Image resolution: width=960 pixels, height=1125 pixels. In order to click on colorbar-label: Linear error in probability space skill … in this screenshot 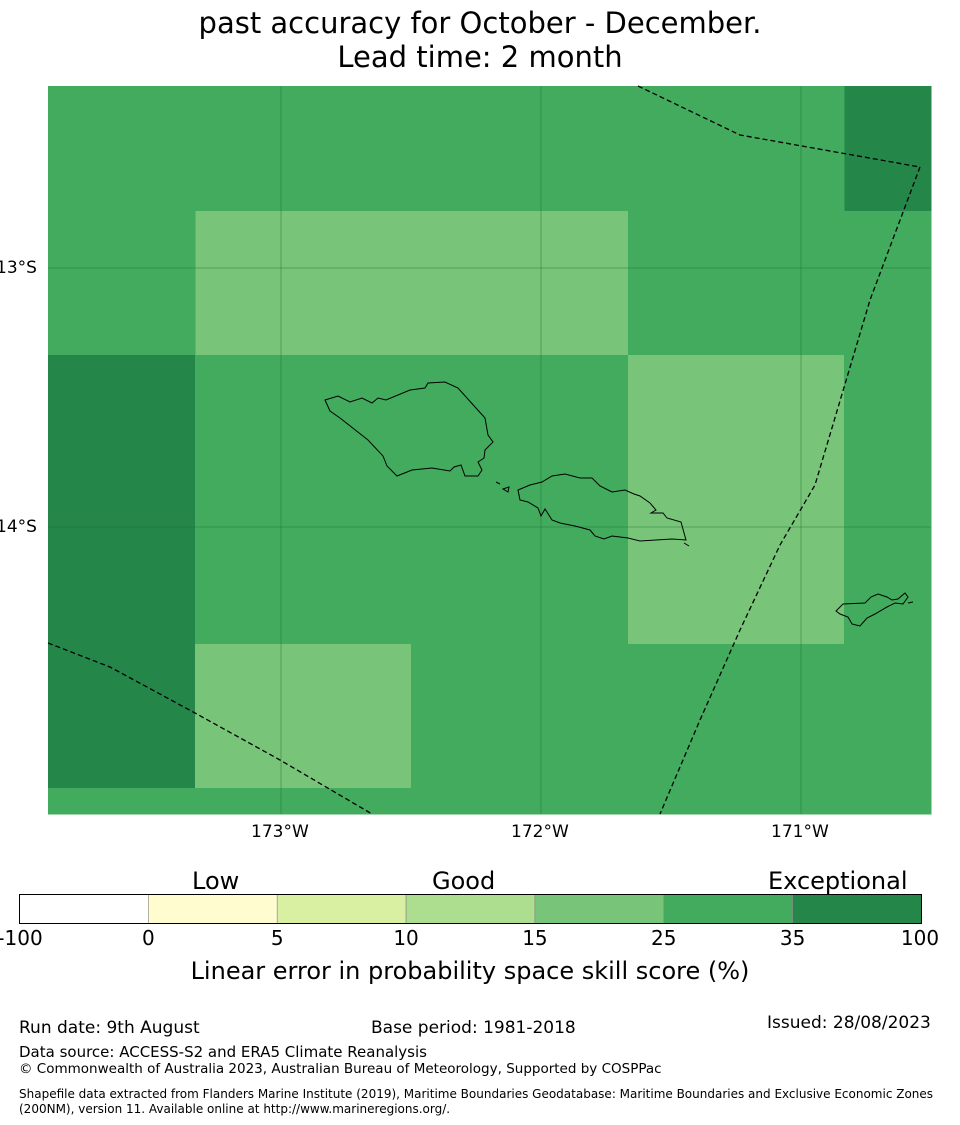, I will do `click(470, 971)`.